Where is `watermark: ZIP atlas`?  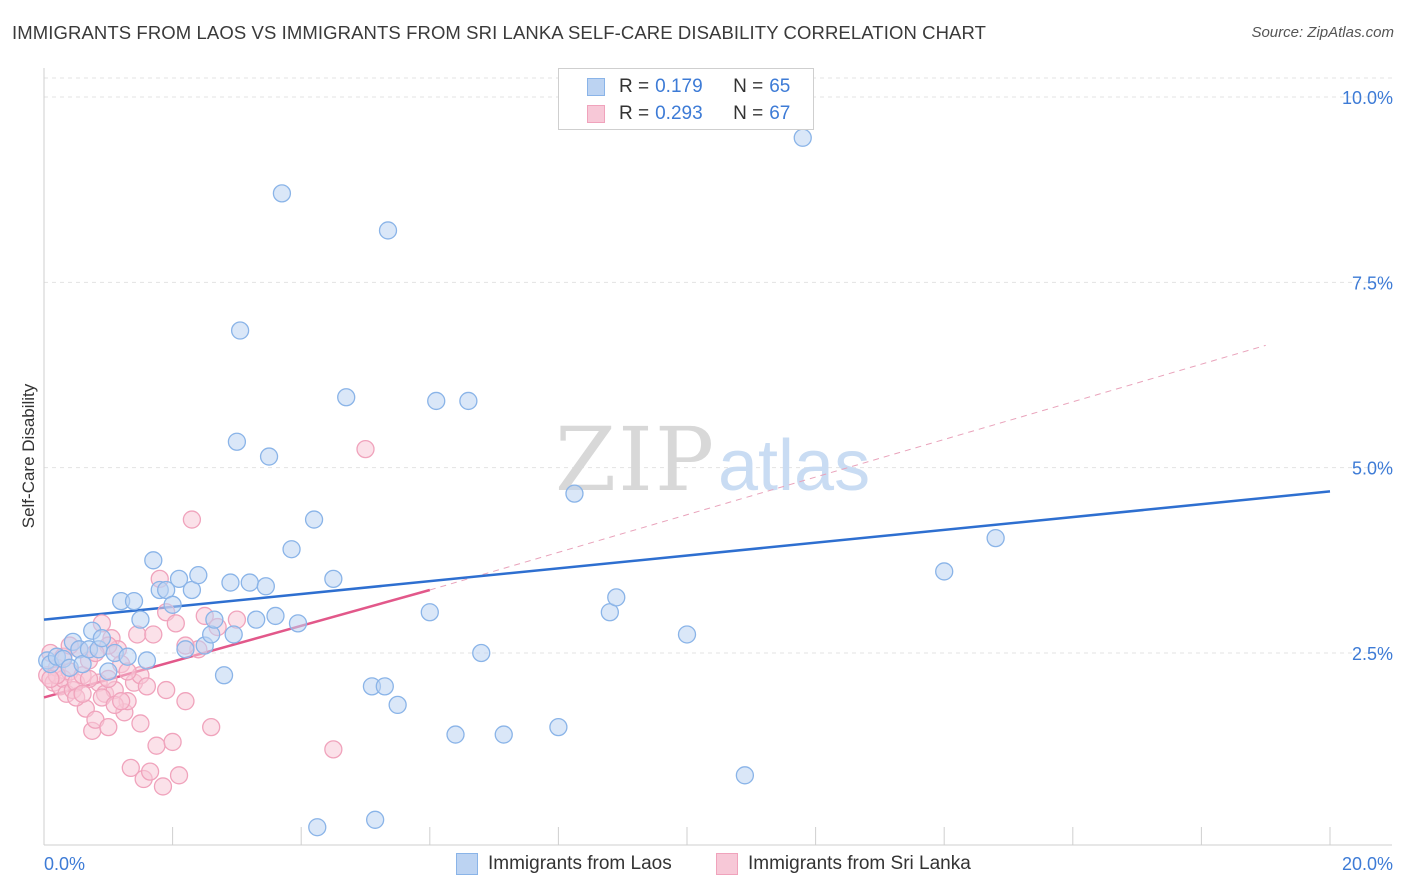 watermark: ZIP atlas is located at coordinates (712, 459).